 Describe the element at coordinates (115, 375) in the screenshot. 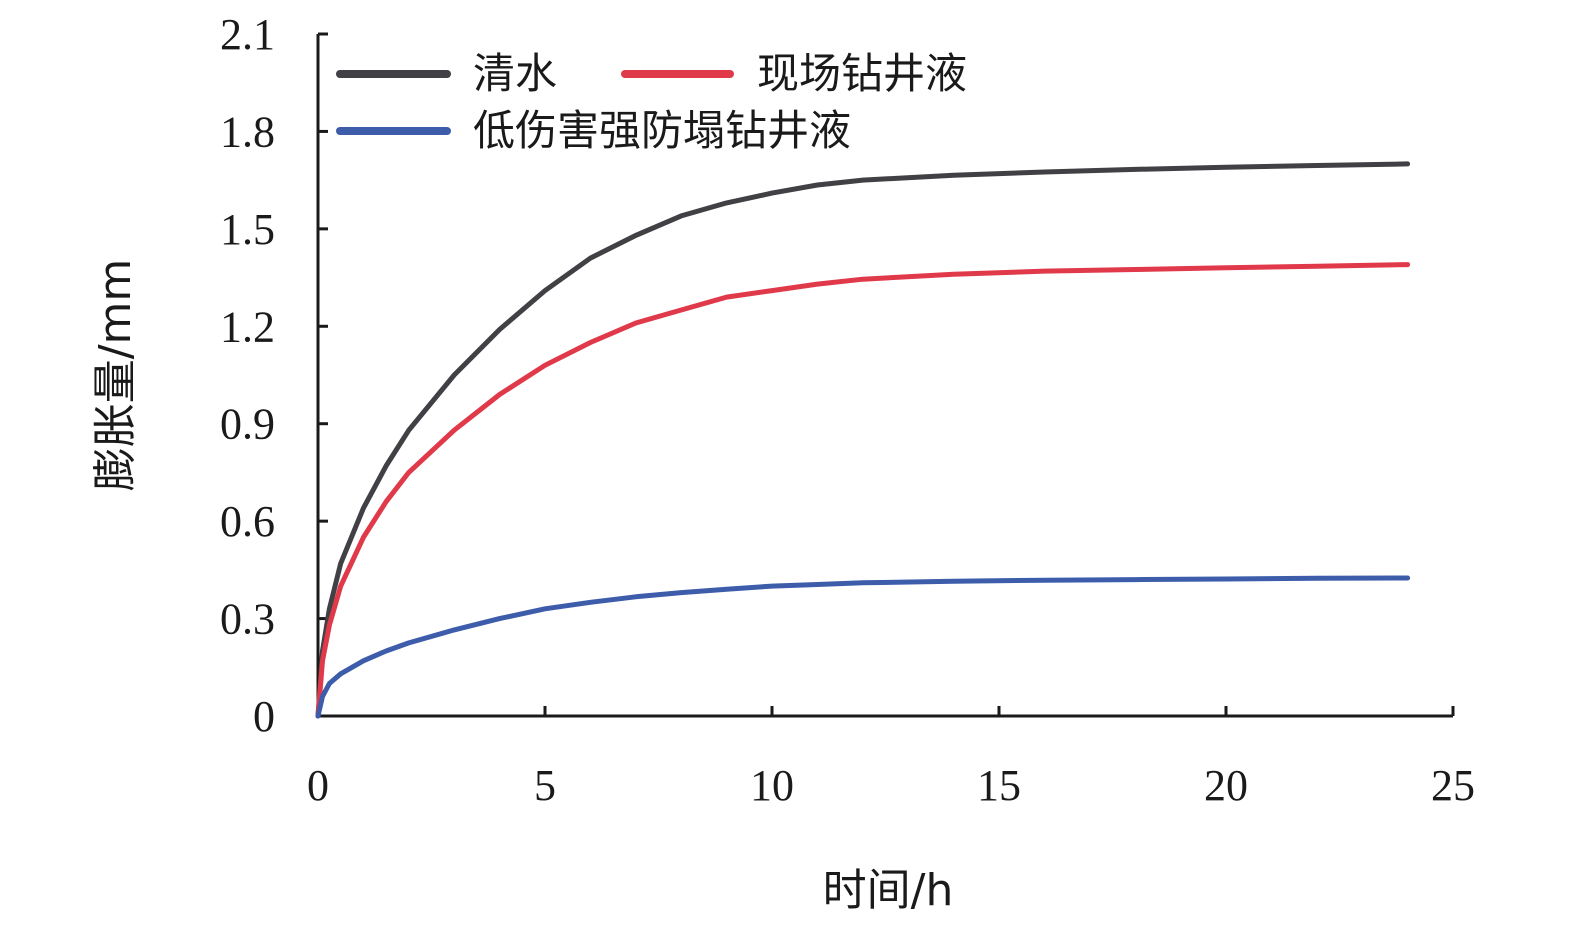

I see `y-axis-title: 膨胀量/mm` at that location.